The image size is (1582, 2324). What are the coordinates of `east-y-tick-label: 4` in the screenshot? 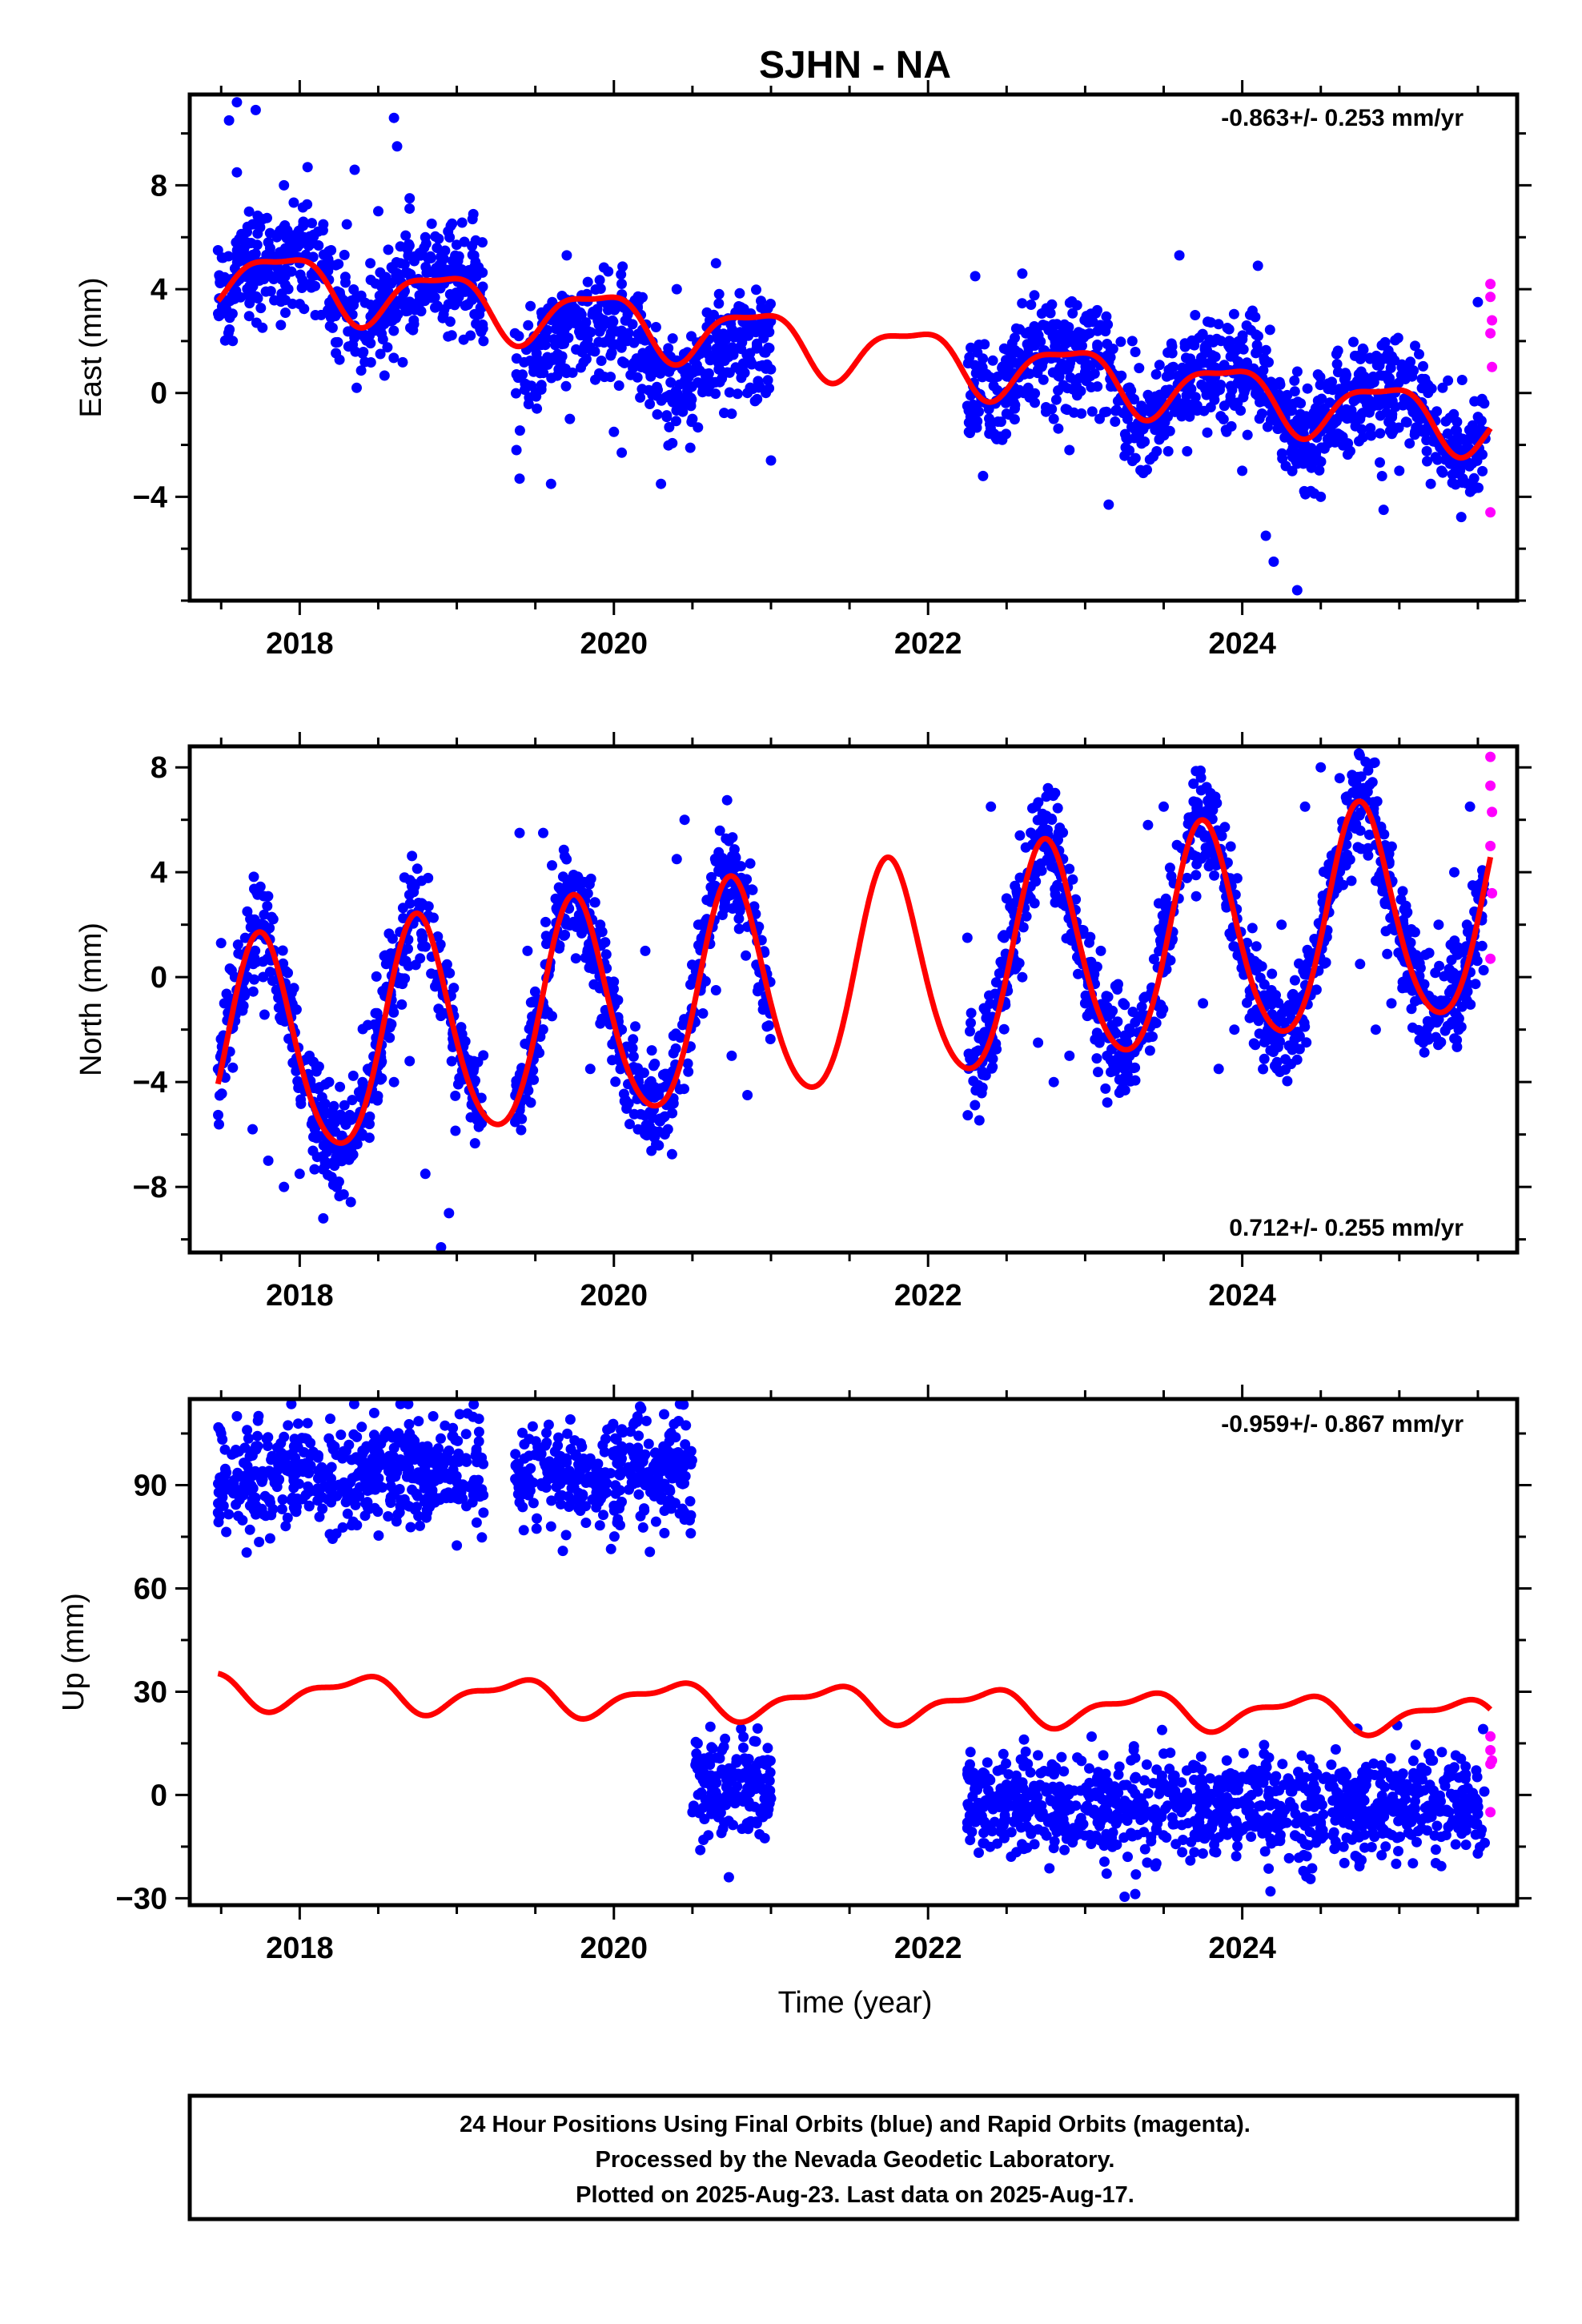 It's located at (159, 290).